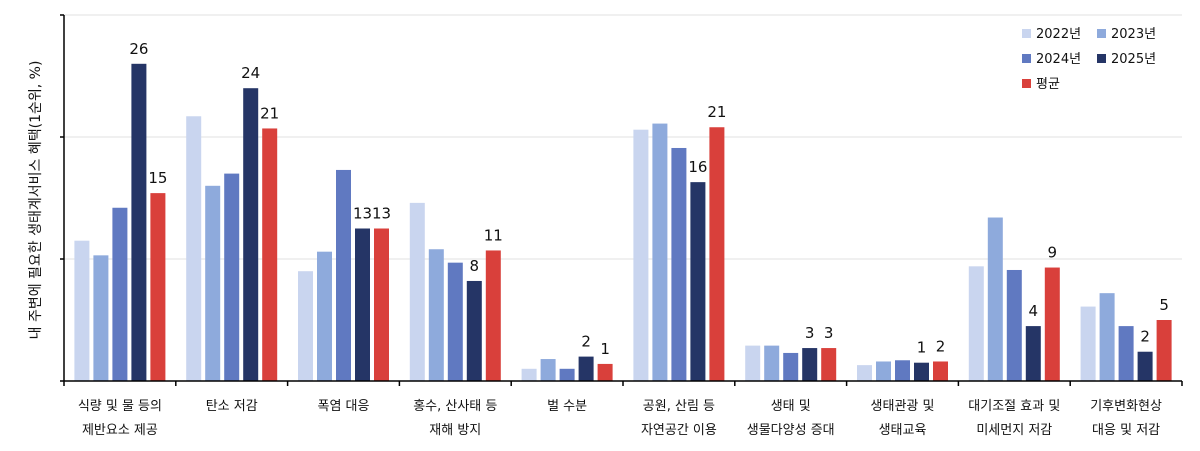 This screenshot has height=451, width=1200. I want to click on x-tick-label: 공원, 산림 등, so click(679, 406).